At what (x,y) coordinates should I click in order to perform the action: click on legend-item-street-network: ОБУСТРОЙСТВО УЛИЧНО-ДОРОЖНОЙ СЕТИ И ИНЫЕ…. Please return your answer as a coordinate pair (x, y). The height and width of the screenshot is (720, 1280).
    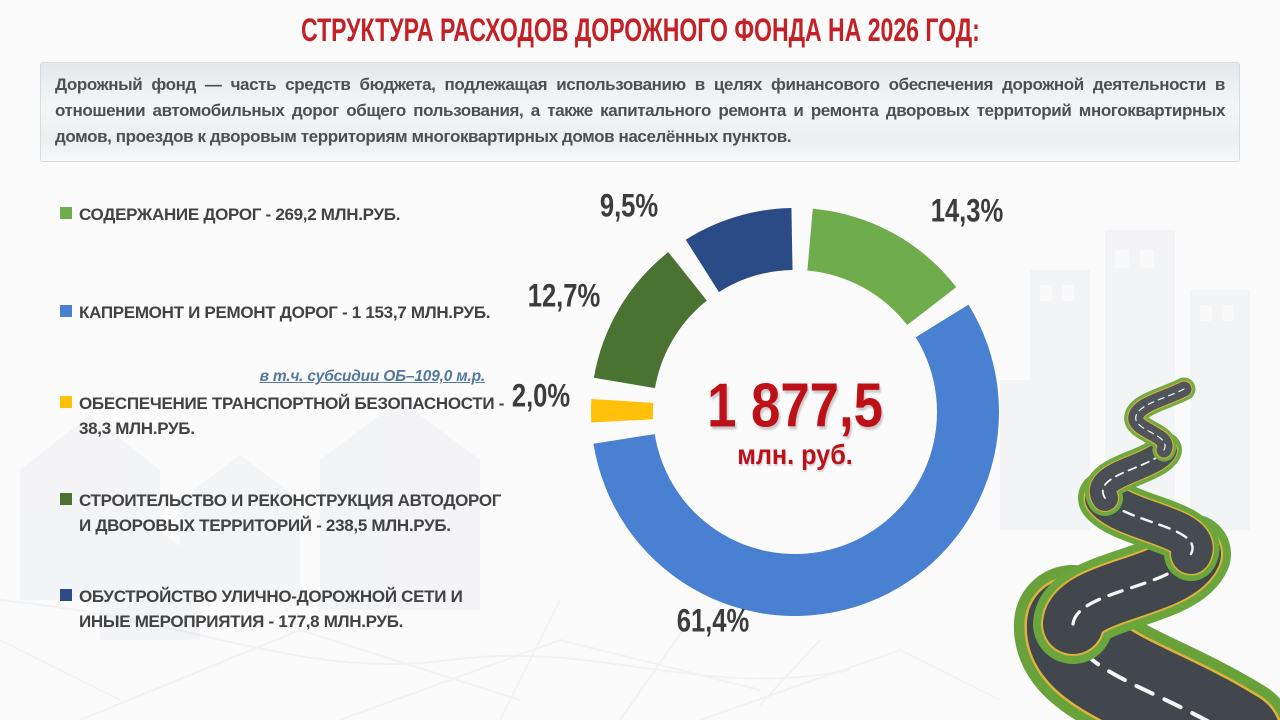
    Looking at the image, I should click on (261, 609).